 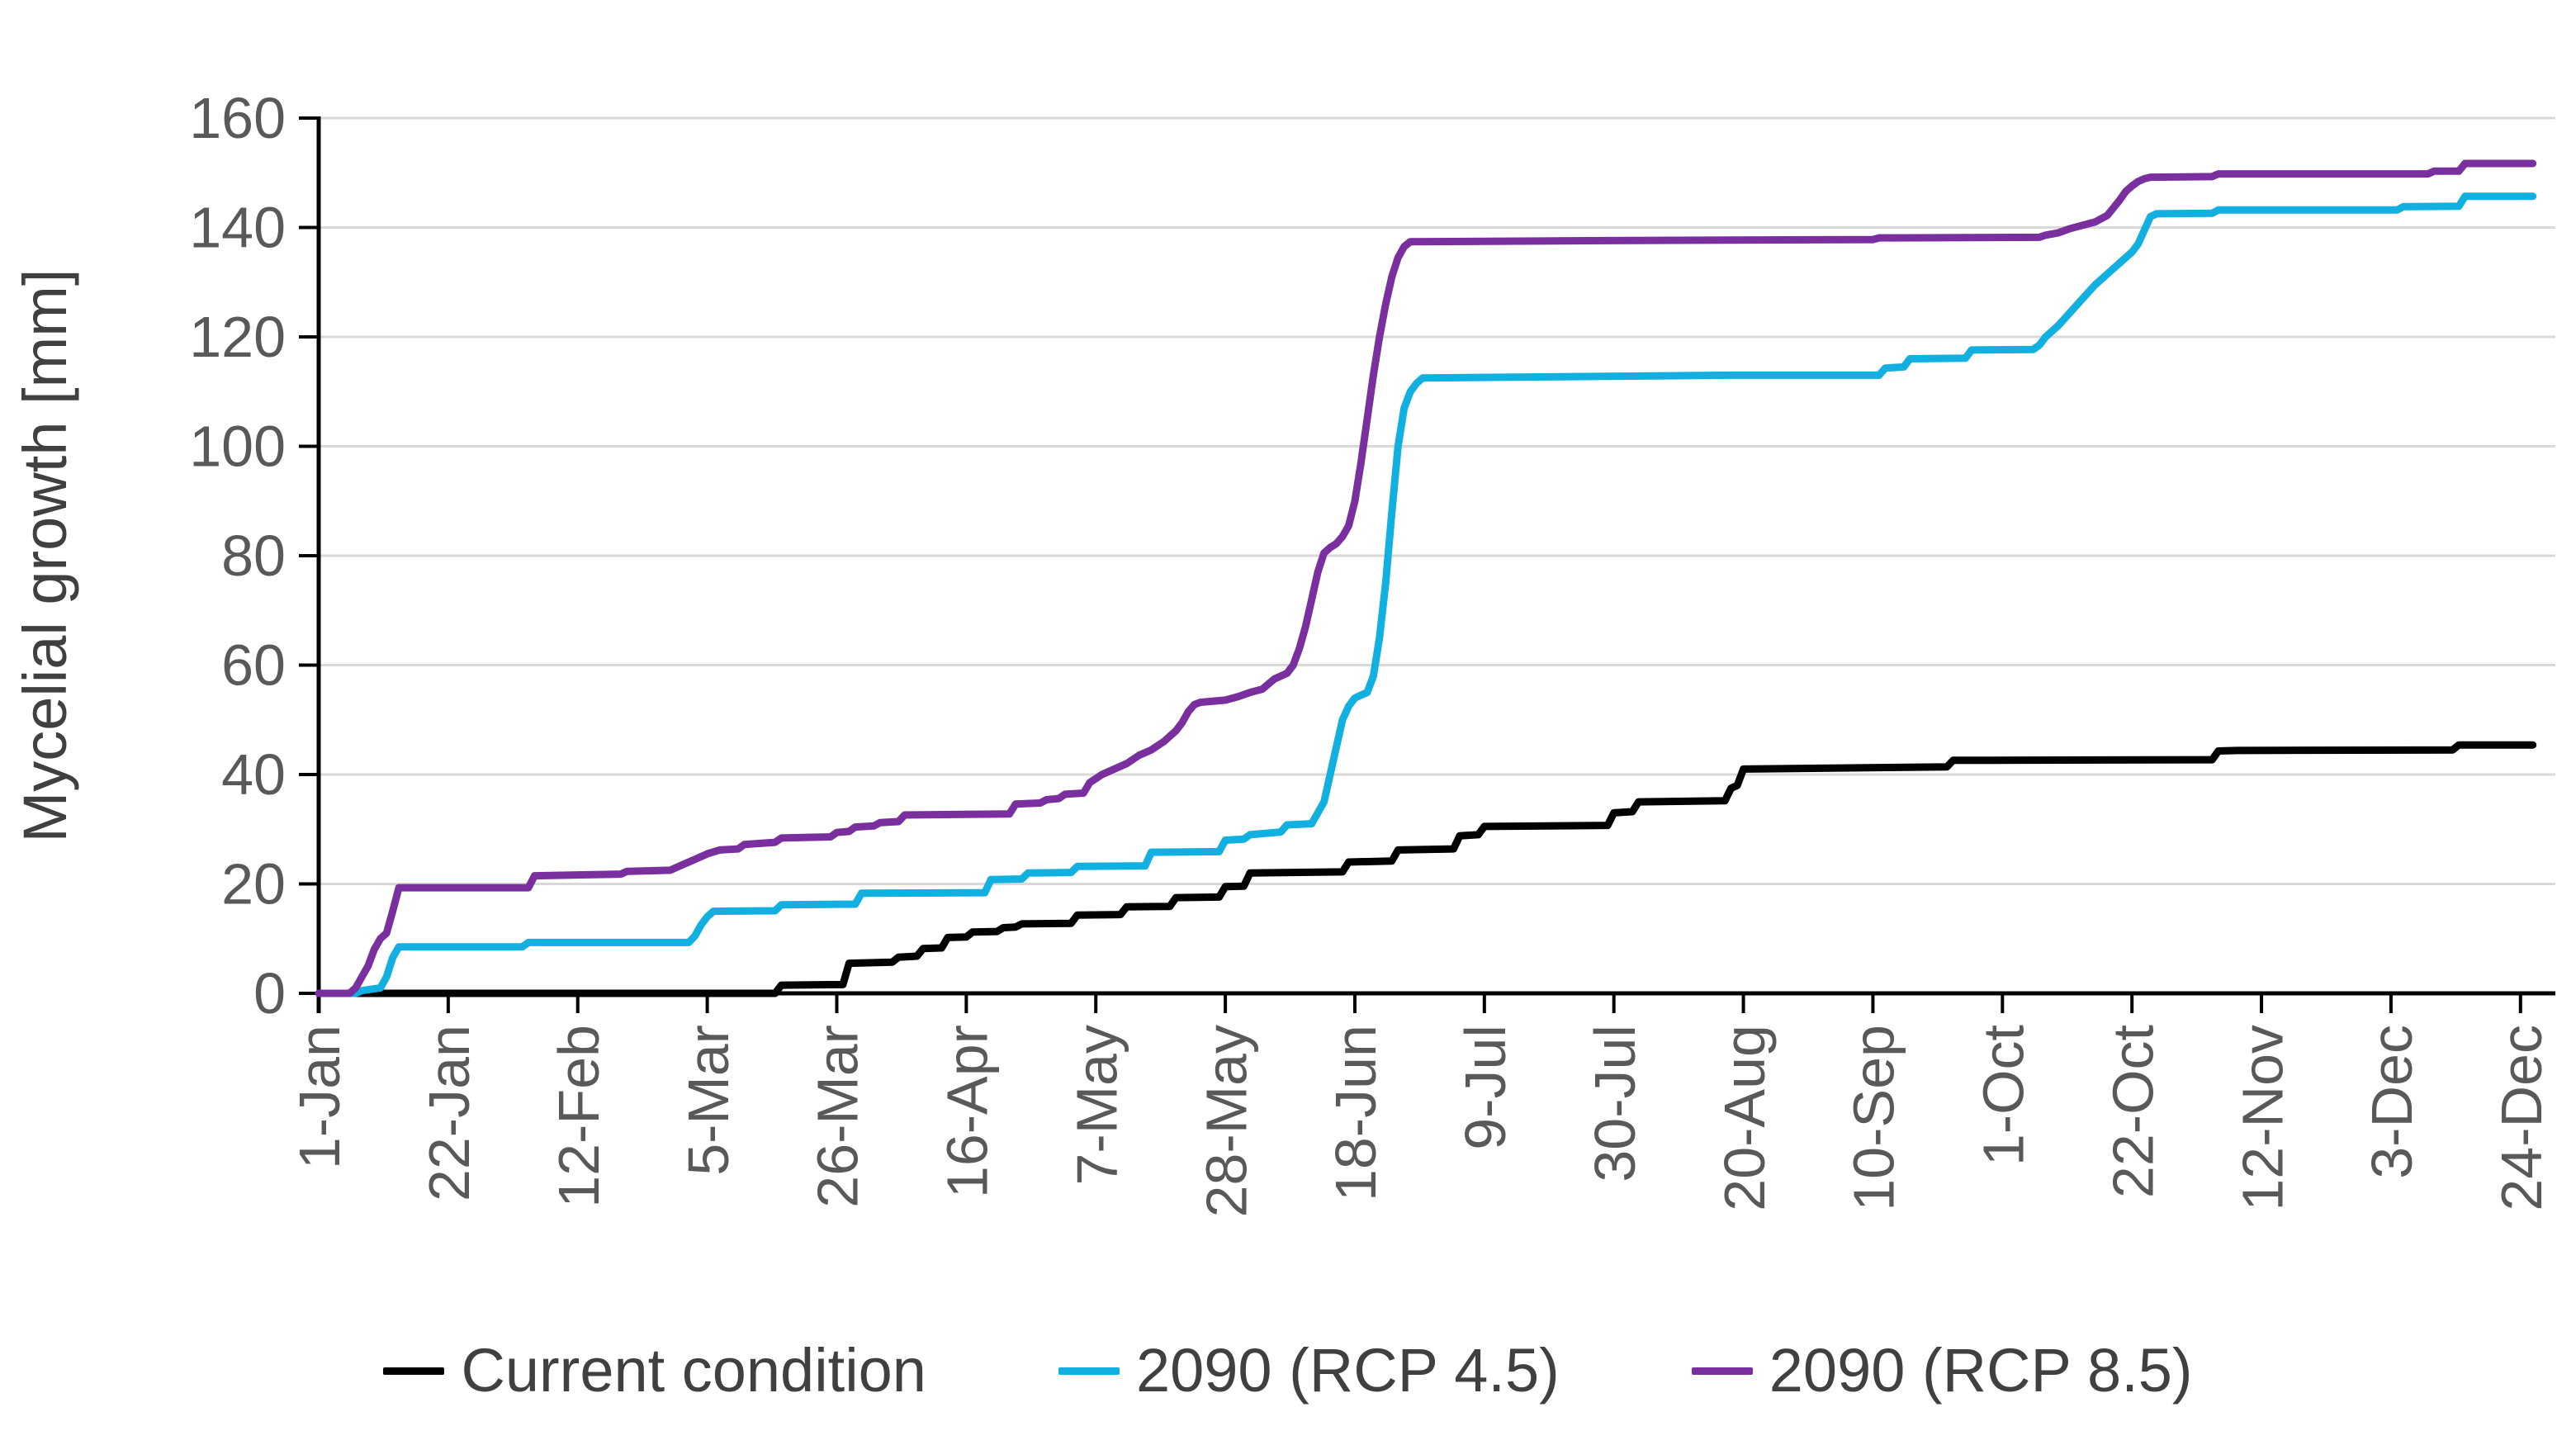 I want to click on legend-label-current-condition: Current condition, so click(x=693, y=1370).